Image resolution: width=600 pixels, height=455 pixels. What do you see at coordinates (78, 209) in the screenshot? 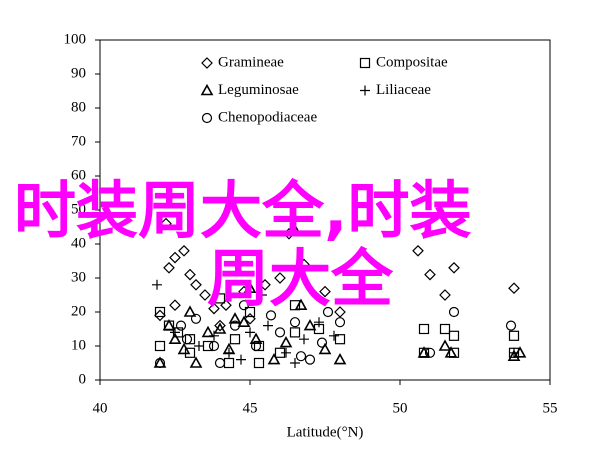
I see `y-tick-label: 50` at bounding box center [78, 209].